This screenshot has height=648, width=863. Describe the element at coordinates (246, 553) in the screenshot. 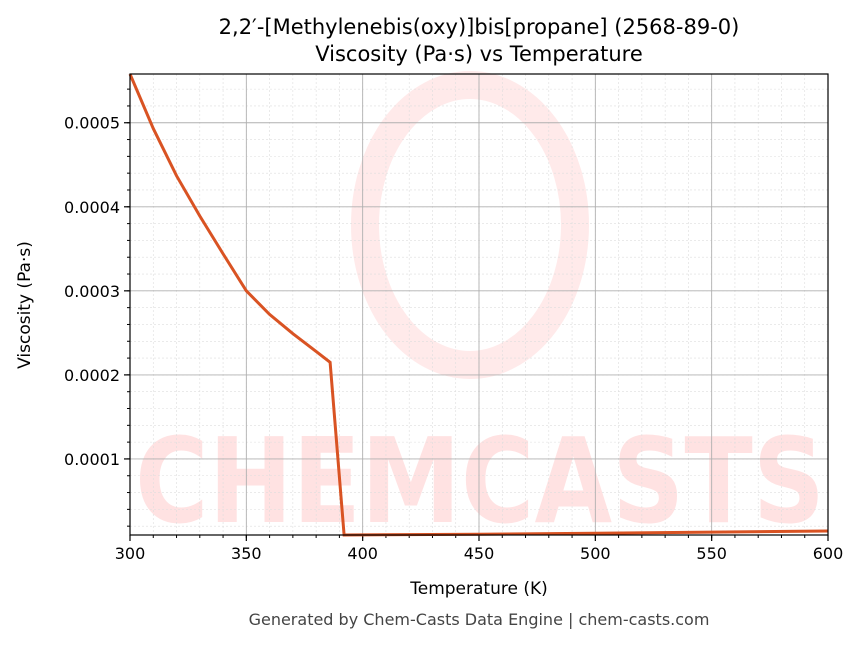

I see `x-tick-label: 350` at that location.